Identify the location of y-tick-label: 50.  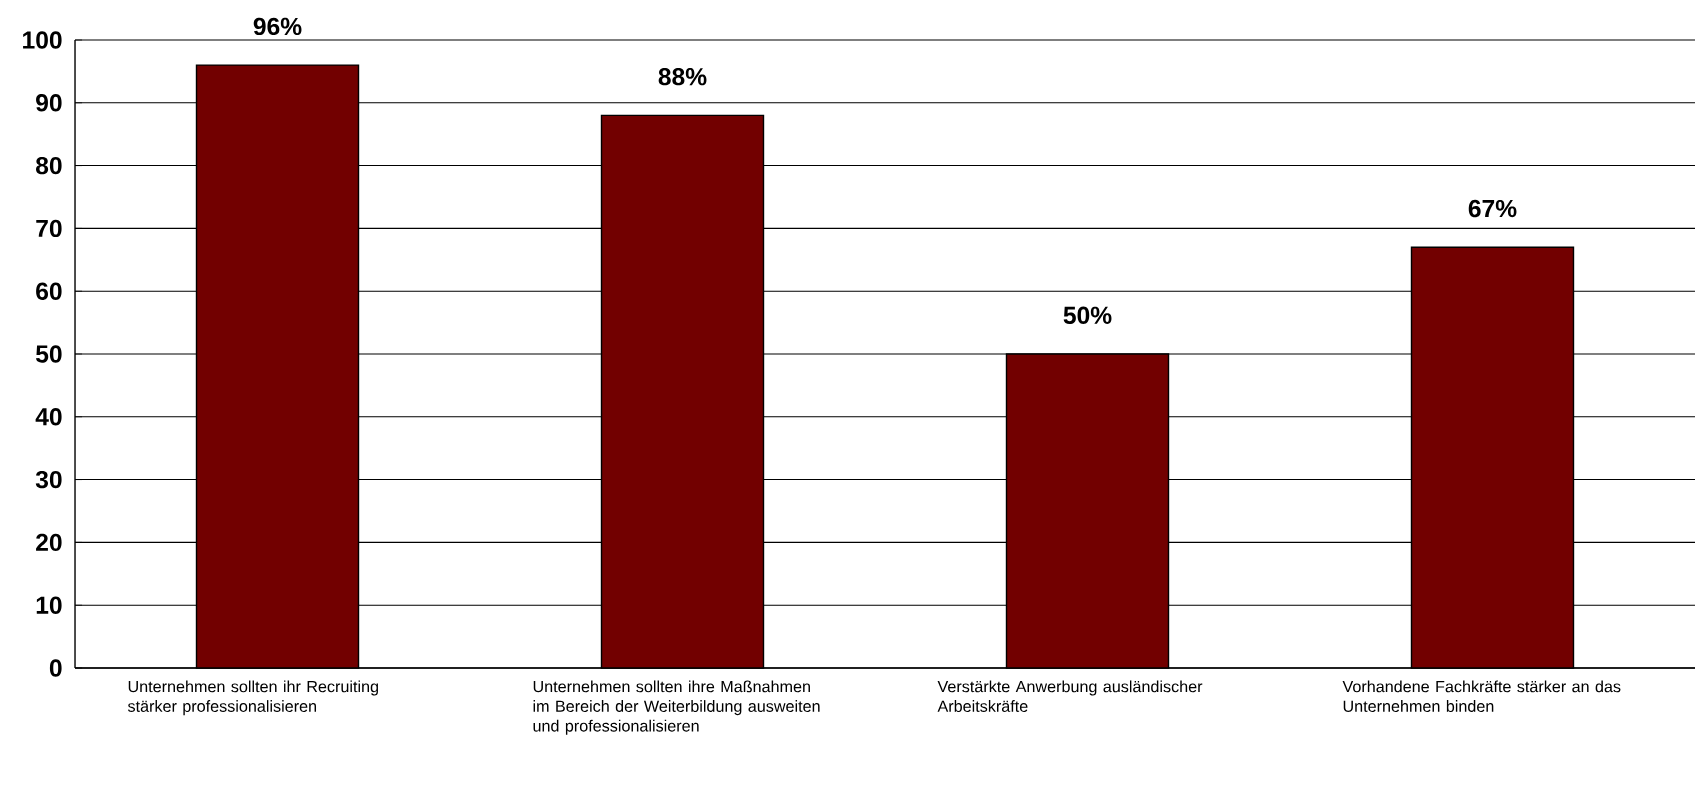
(49, 354).